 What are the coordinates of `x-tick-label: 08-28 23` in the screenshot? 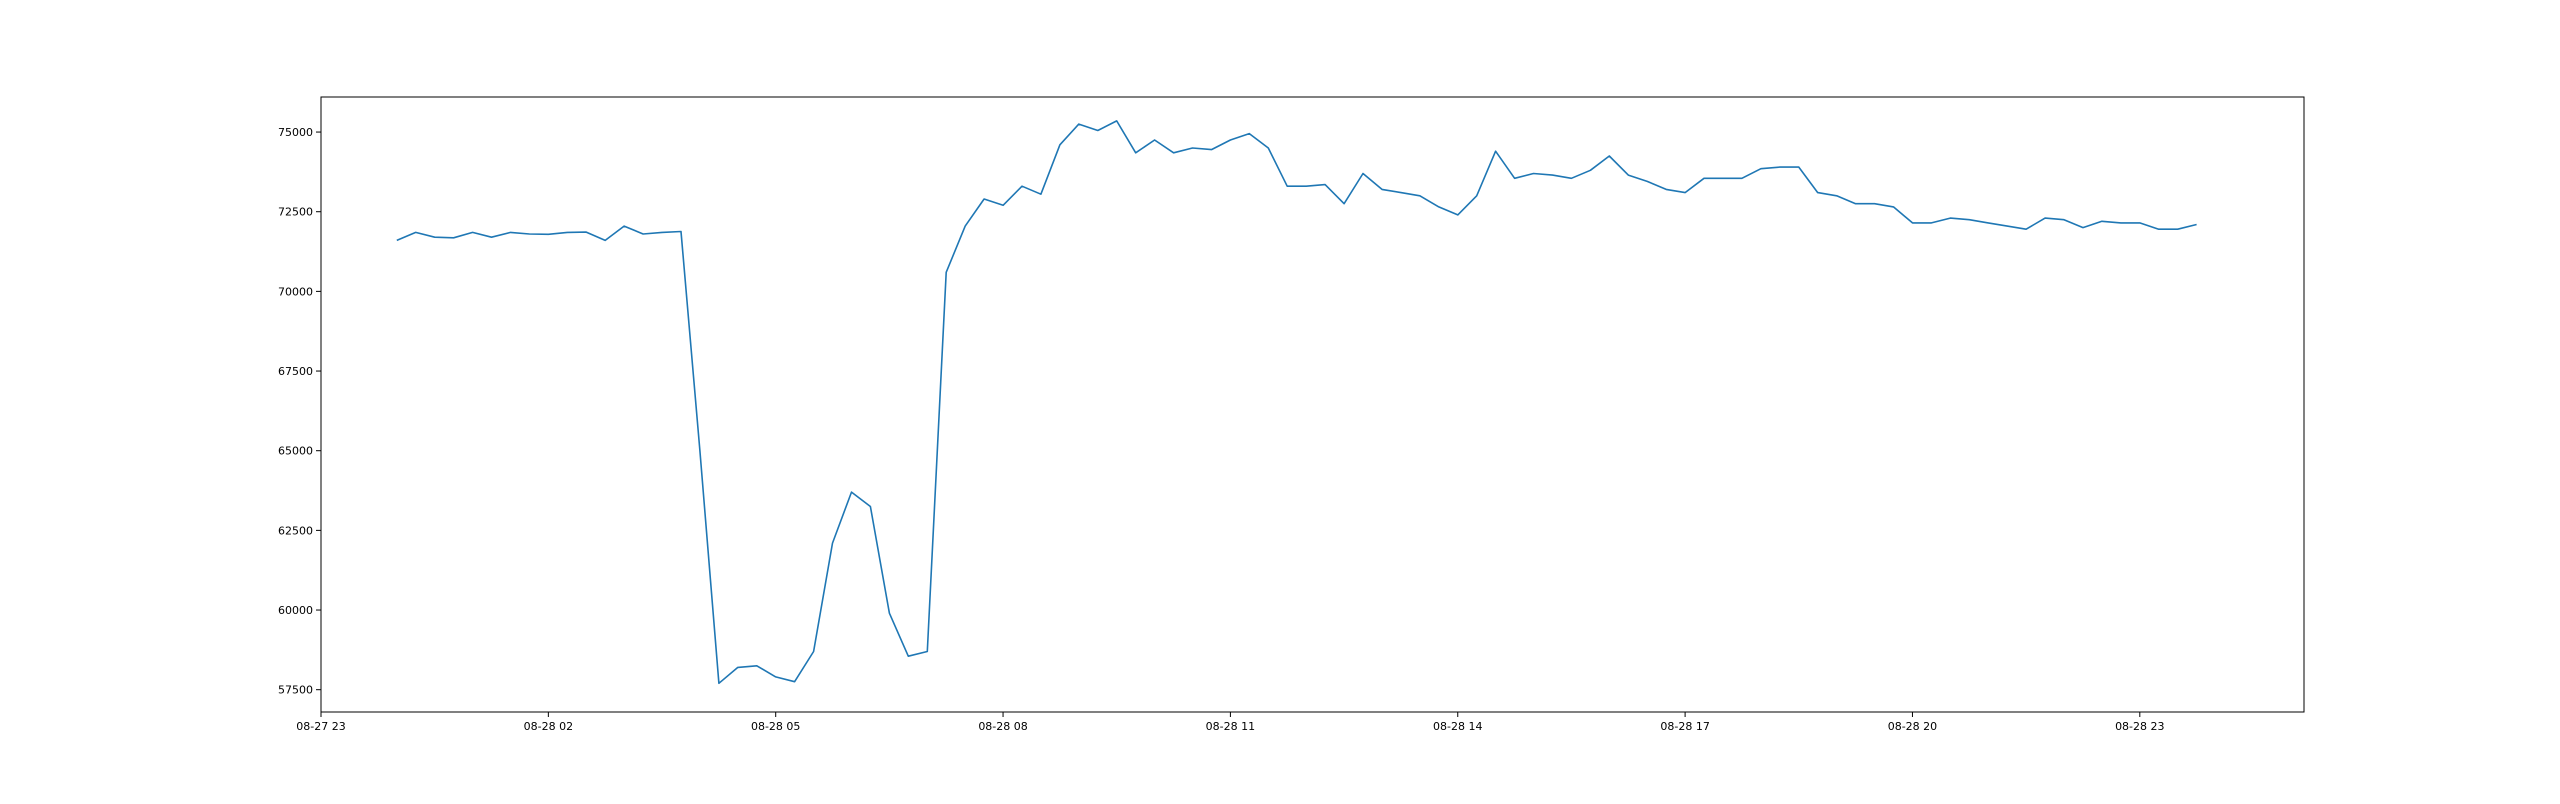 It's located at (2139, 726).